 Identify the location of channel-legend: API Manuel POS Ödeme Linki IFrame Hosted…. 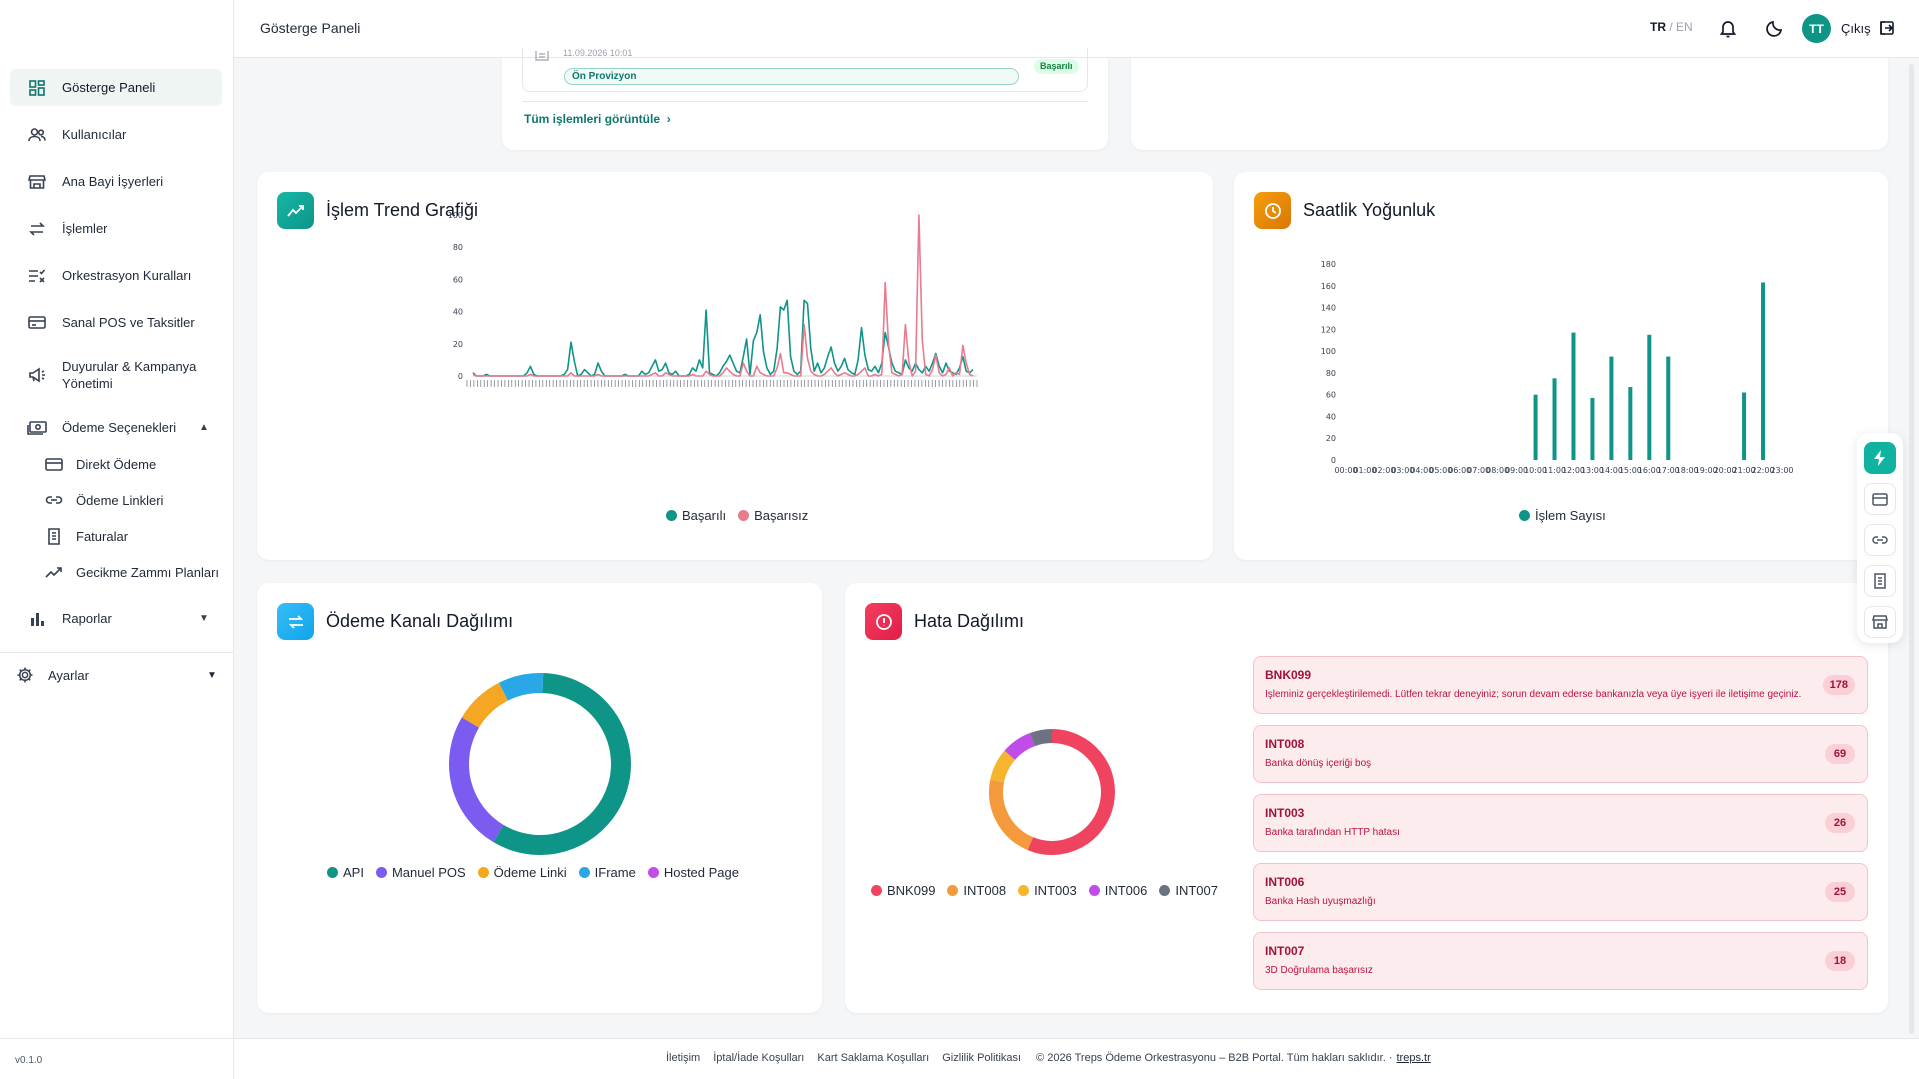
(533, 872).